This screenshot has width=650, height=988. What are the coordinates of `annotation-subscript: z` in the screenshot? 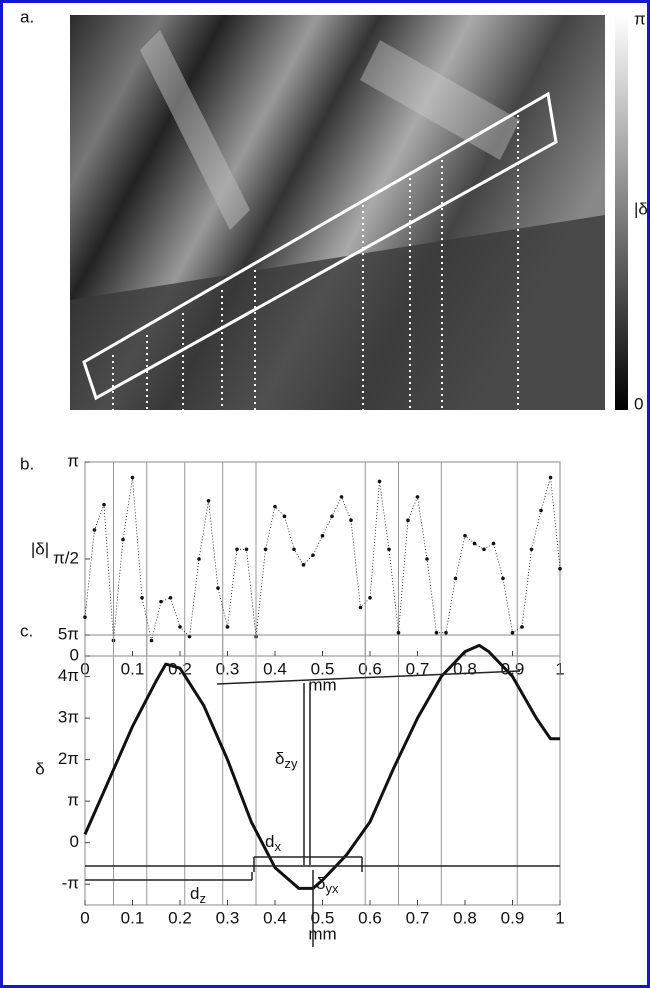 It's located at (202, 898).